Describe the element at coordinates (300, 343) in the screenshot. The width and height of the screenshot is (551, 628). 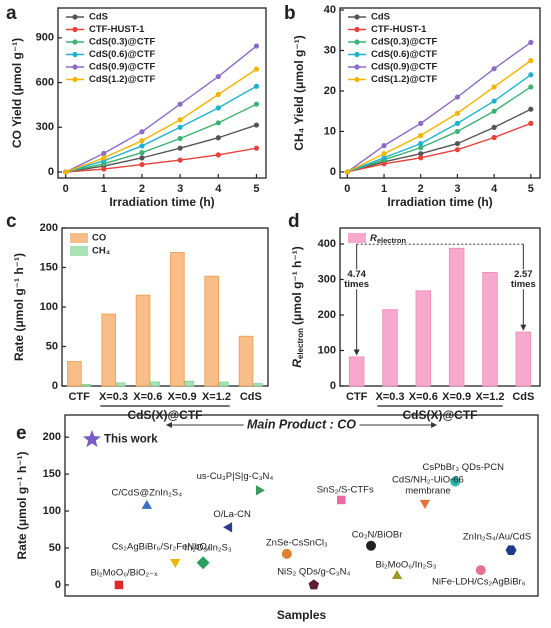
I see `y-label-subscript: electron` at that location.